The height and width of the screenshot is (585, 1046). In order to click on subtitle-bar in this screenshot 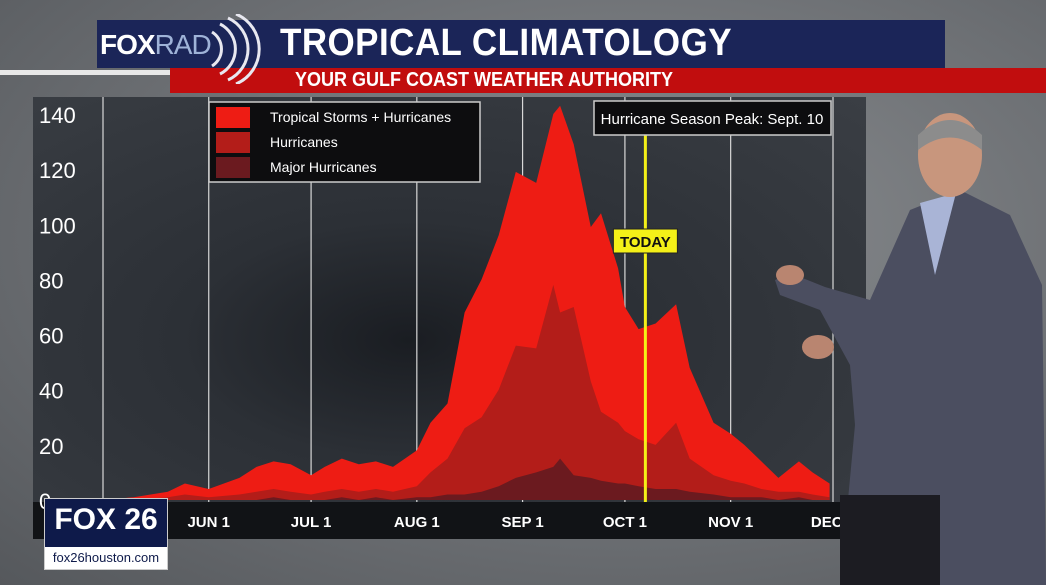, I will do `click(608, 80)`.